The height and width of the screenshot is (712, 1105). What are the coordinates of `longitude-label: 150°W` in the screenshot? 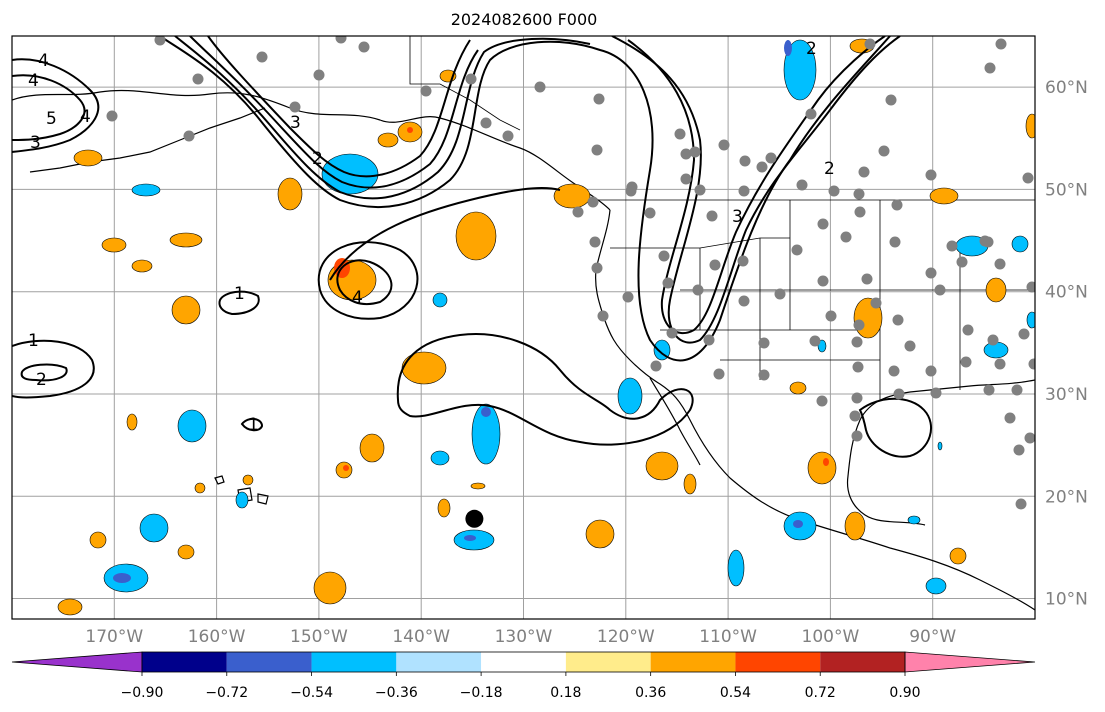 It's located at (319, 637).